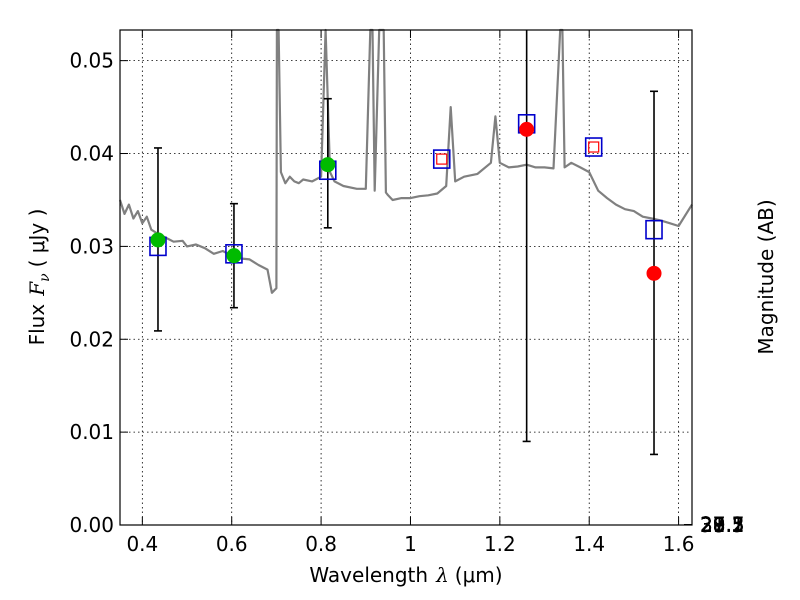  I want to click on y2-axis-title: Magnitude (AB), so click(766, 276).